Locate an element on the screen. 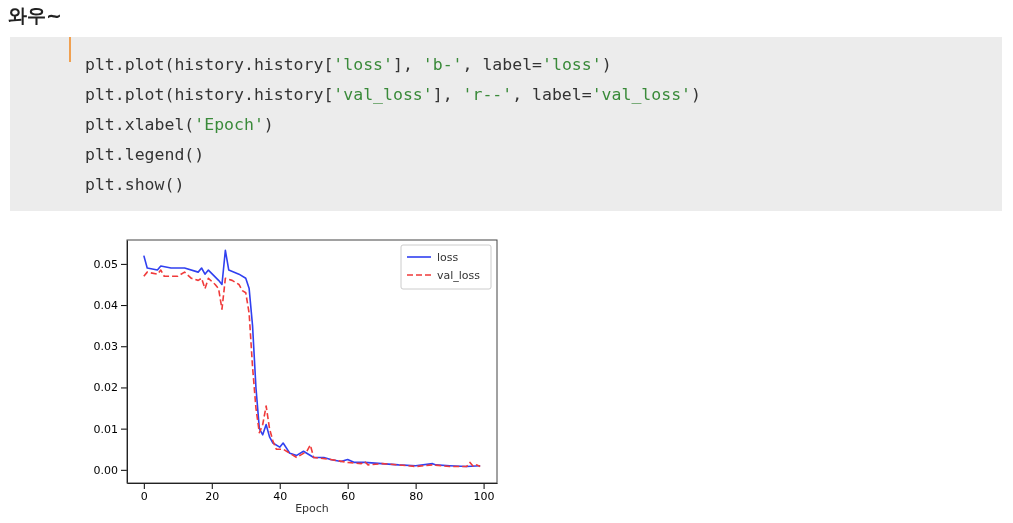 The width and height of the screenshot is (1013, 523). y-tick-label: 0.01 is located at coordinates (105, 429).